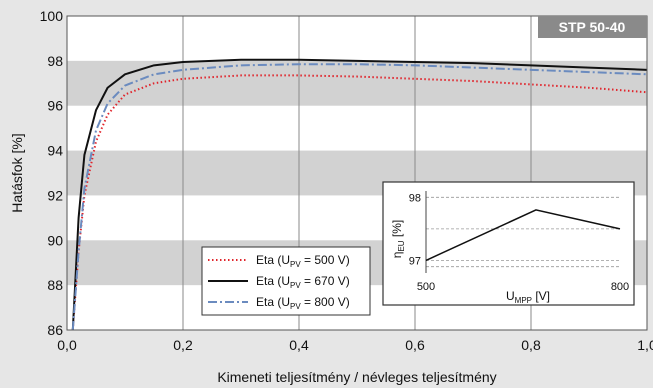 This screenshot has width=653, height=388. What do you see at coordinates (426, 287) in the screenshot?
I see `inset-x-tick-label: 500` at bounding box center [426, 287].